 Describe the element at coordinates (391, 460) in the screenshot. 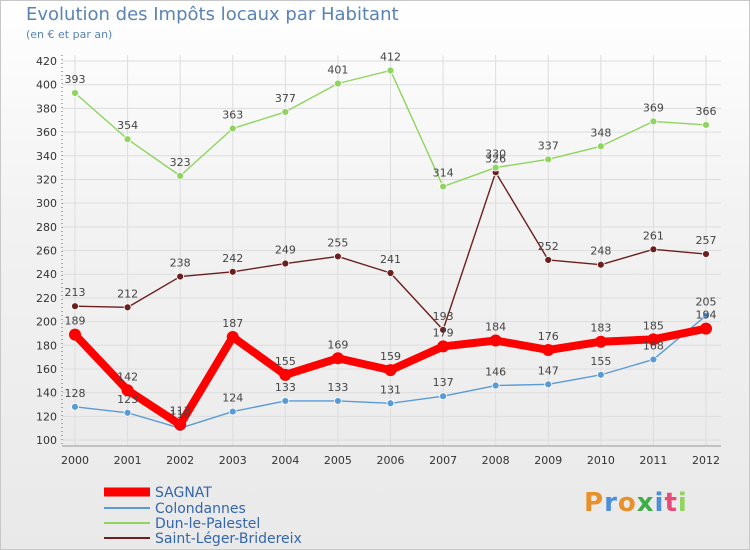

I see `x-tick-label: 2006` at that location.